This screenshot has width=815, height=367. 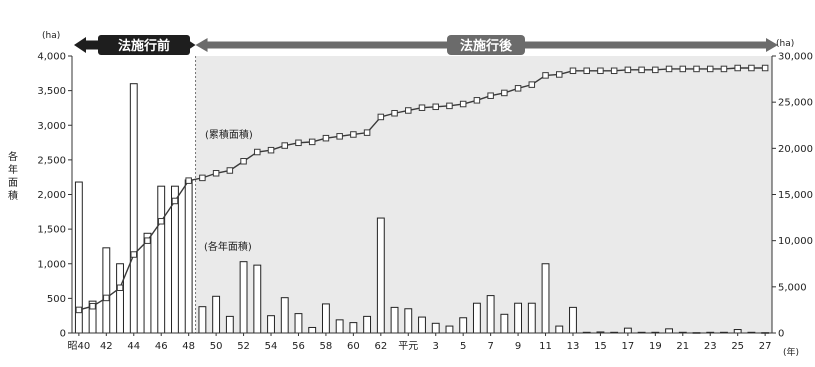 What do you see at coordinates (51, 160) in the screenshot?
I see `left-tick-label: 2,500` at bounding box center [51, 160].